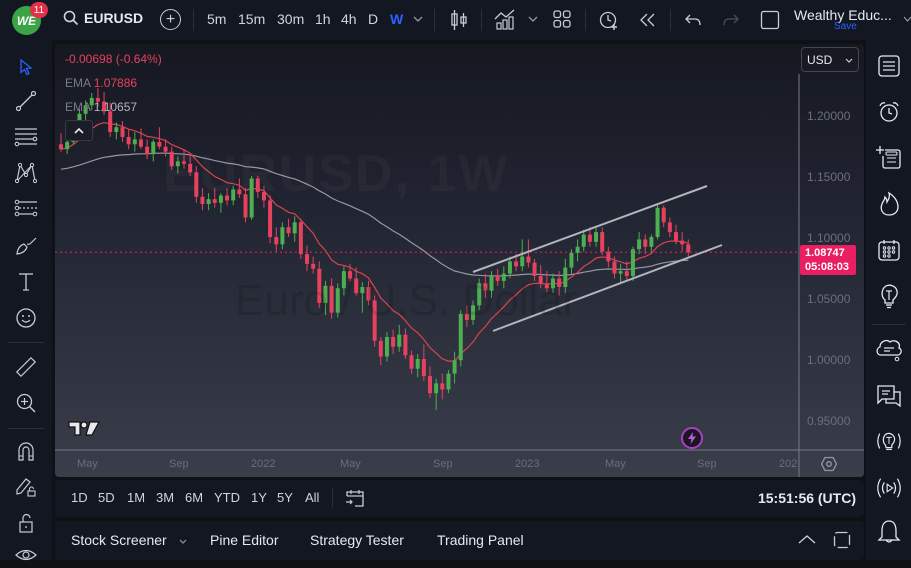 This screenshot has width=911, height=568. I want to click on timeframe-w: W, so click(397, 19).